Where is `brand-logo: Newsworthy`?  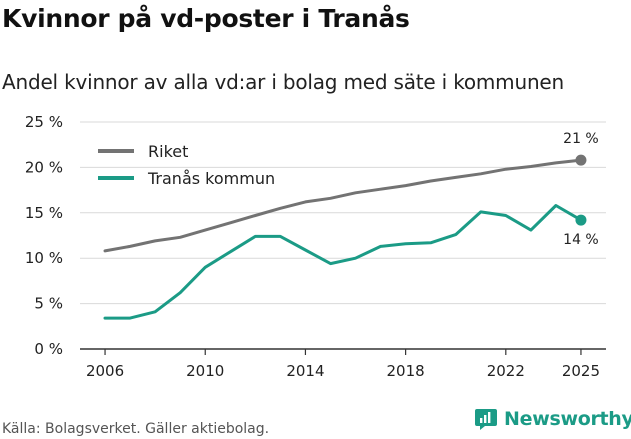 brand-logo: Newsworthy is located at coordinates (552, 419).